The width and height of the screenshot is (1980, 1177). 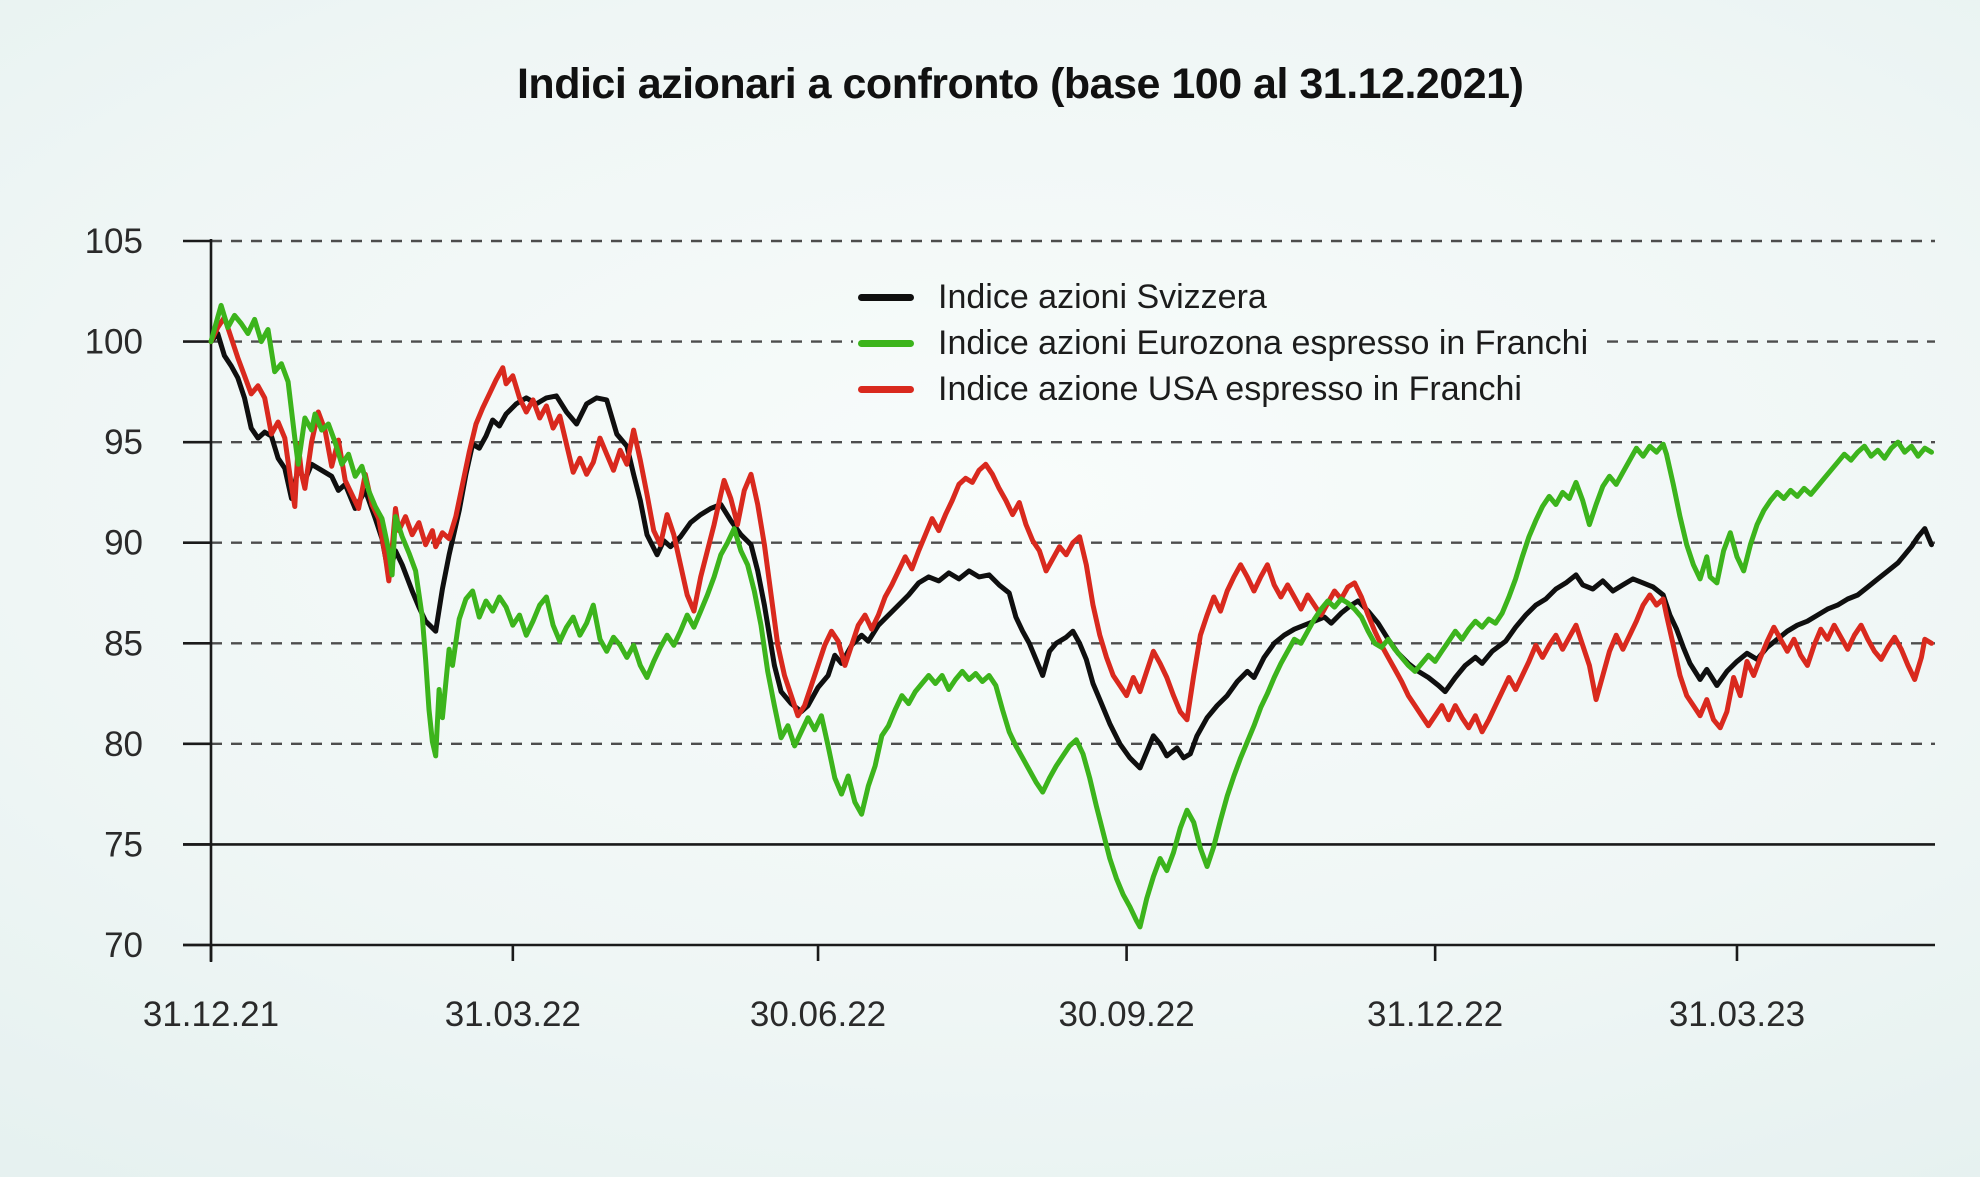 What do you see at coordinates (123, 442) in the screenshot?
I see `y-tick-label-95: 95` at bounding box center [123, 442].